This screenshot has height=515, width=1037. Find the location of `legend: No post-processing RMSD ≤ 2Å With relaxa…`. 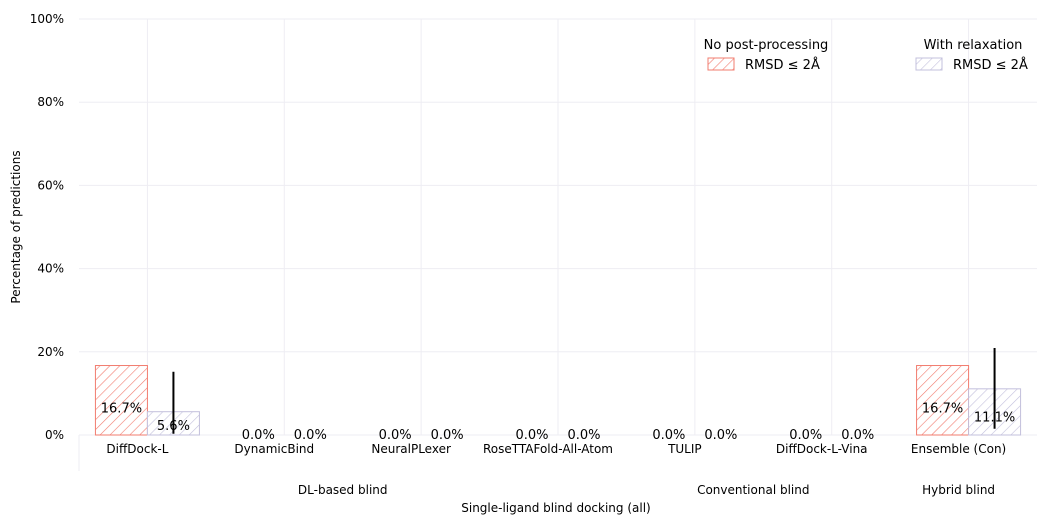

legend: No post-processing RMSD ≤ 2Å With relaxa… is located at coordinates (866, 55).